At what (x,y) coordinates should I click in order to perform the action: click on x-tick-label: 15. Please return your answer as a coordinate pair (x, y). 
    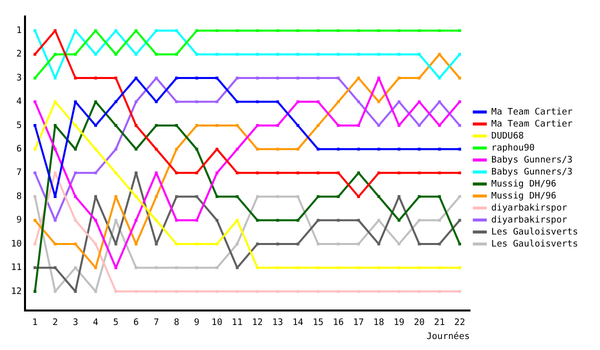
    Looking at the image, I should click on (318, 323).